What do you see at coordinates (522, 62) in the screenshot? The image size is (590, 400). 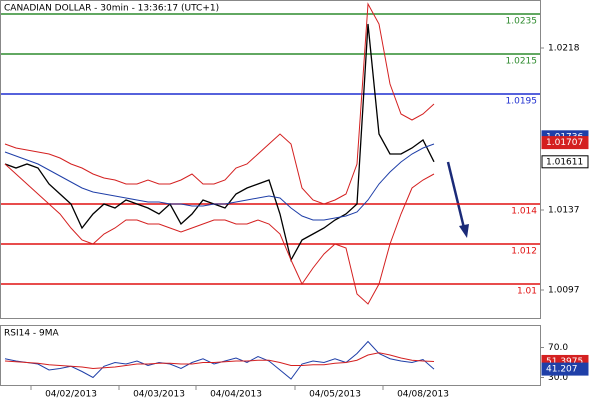 I see `level-label: 1.0215` at bounding box center [522, 62].